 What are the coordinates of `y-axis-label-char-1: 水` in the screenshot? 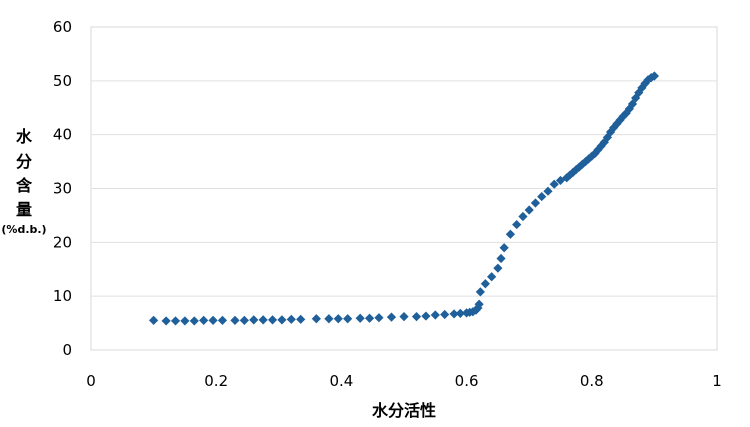 It's located at (24, 136).